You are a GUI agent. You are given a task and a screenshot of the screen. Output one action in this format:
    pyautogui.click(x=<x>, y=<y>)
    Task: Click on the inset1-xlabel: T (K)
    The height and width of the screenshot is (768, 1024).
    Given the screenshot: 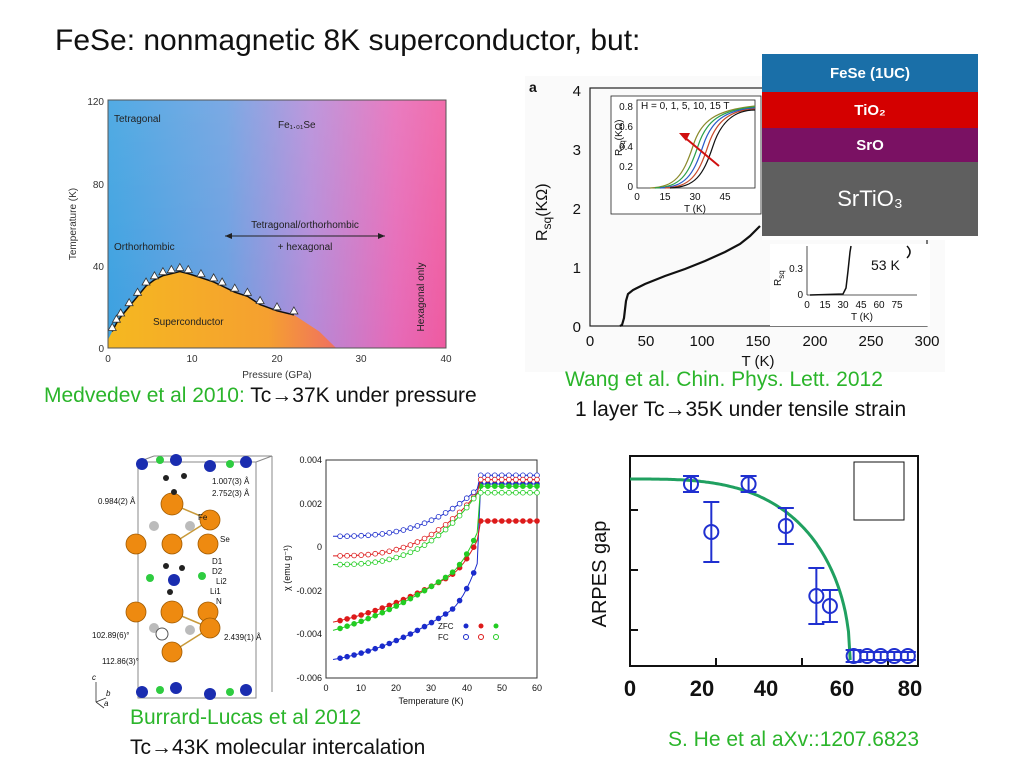 What is the action you would take?
    pyautogui.click(x=695, y=209)
    